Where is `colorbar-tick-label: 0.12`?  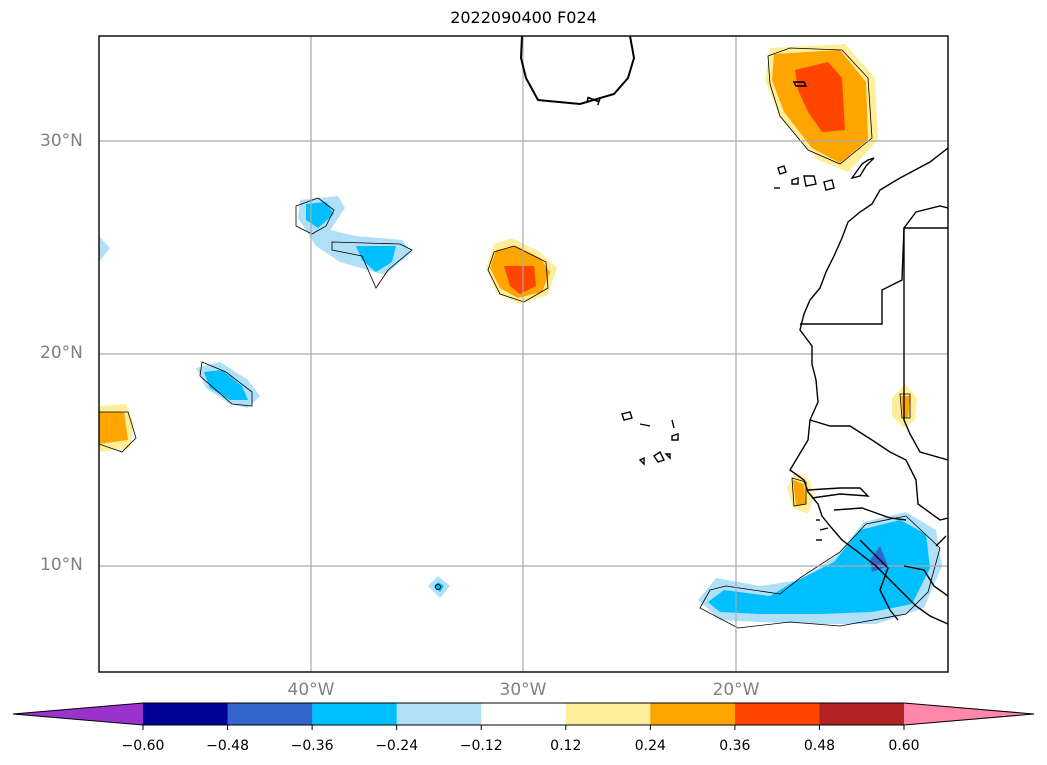
colorbar-tick-label: 0.12 is located at coordinates (566, 746).